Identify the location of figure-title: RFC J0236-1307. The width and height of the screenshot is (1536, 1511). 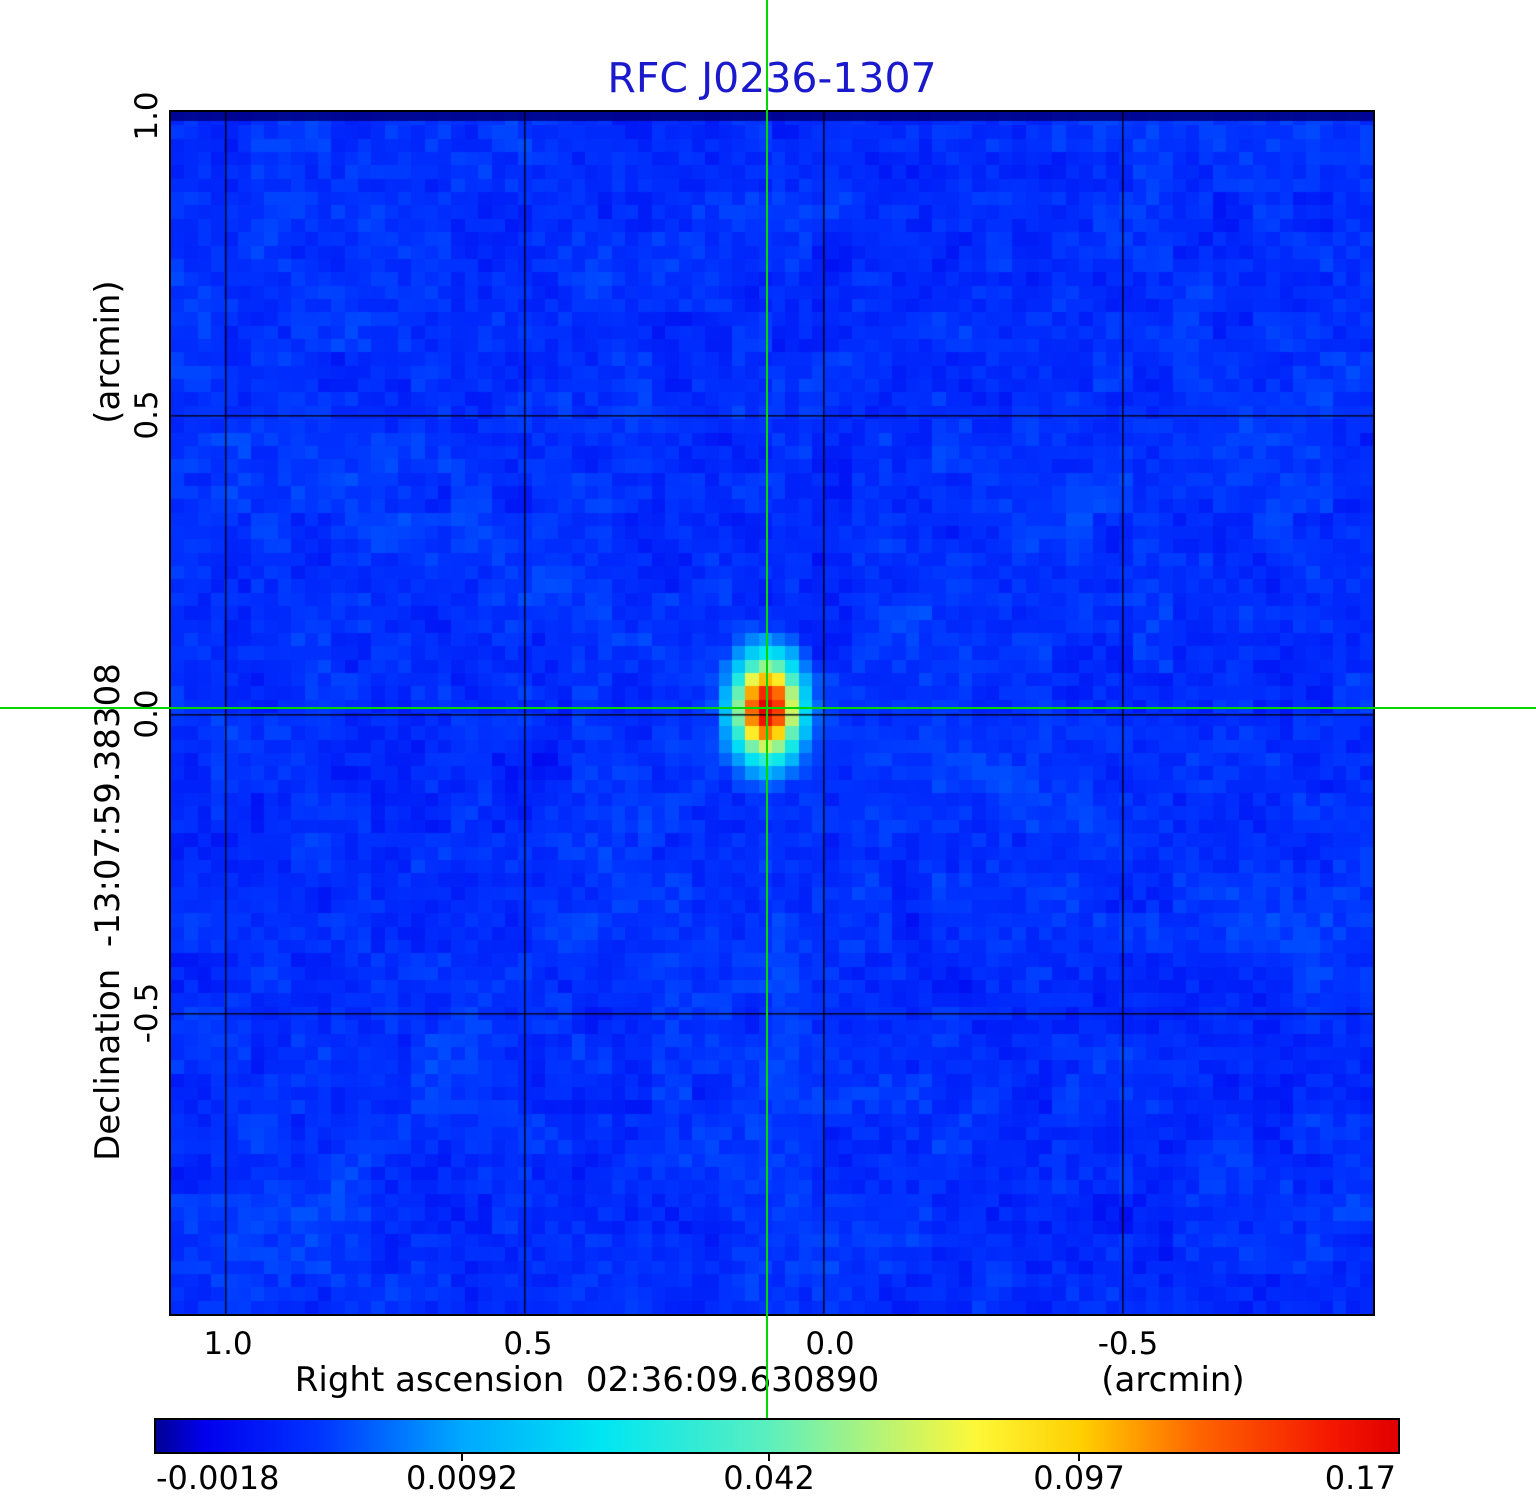
(772, 78).